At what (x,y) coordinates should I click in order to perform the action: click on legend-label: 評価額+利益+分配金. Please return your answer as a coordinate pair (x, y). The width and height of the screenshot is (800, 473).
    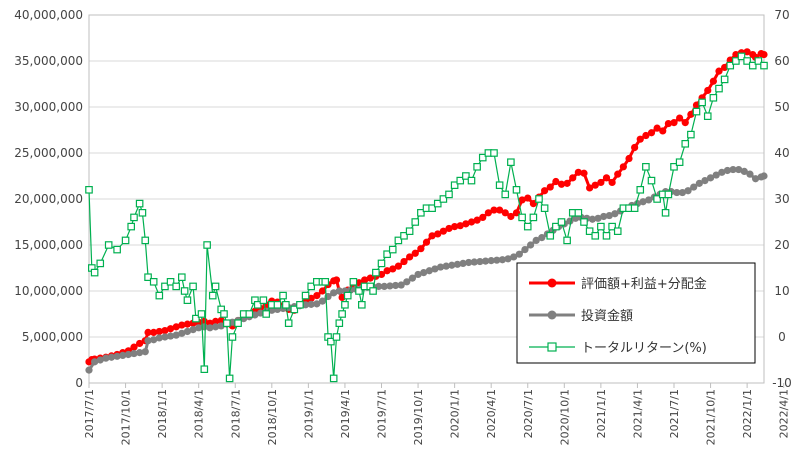
    Looking at the image, I should click on (644, 284).